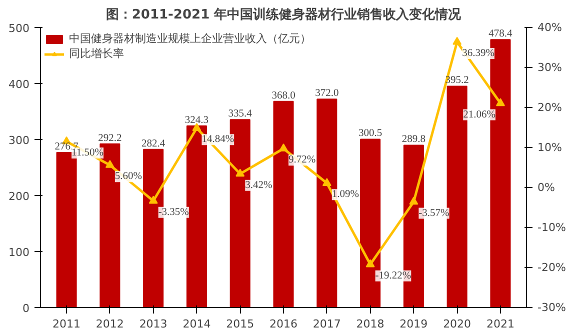 This screenshot has height=330, width=571. What do you see at coordinates (19, 252) in the screenshot?
I see `y-tick-label: 100` at bounding box center [19, 252].